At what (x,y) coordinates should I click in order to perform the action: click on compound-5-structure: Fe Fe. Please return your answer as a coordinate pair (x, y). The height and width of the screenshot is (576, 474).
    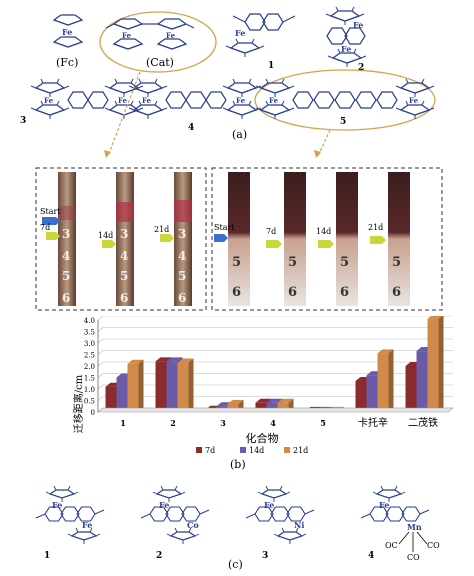
    Looking at the image, I should click on (345, 99).